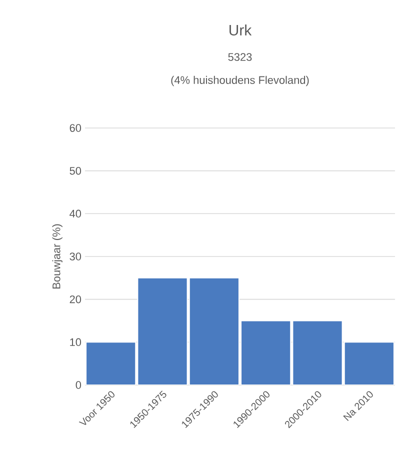  What do you see at coordinates (240, 81) in the screenshot?
I see `text: (4% huishoudens Flevoland)` at bounding box center [240, 81].